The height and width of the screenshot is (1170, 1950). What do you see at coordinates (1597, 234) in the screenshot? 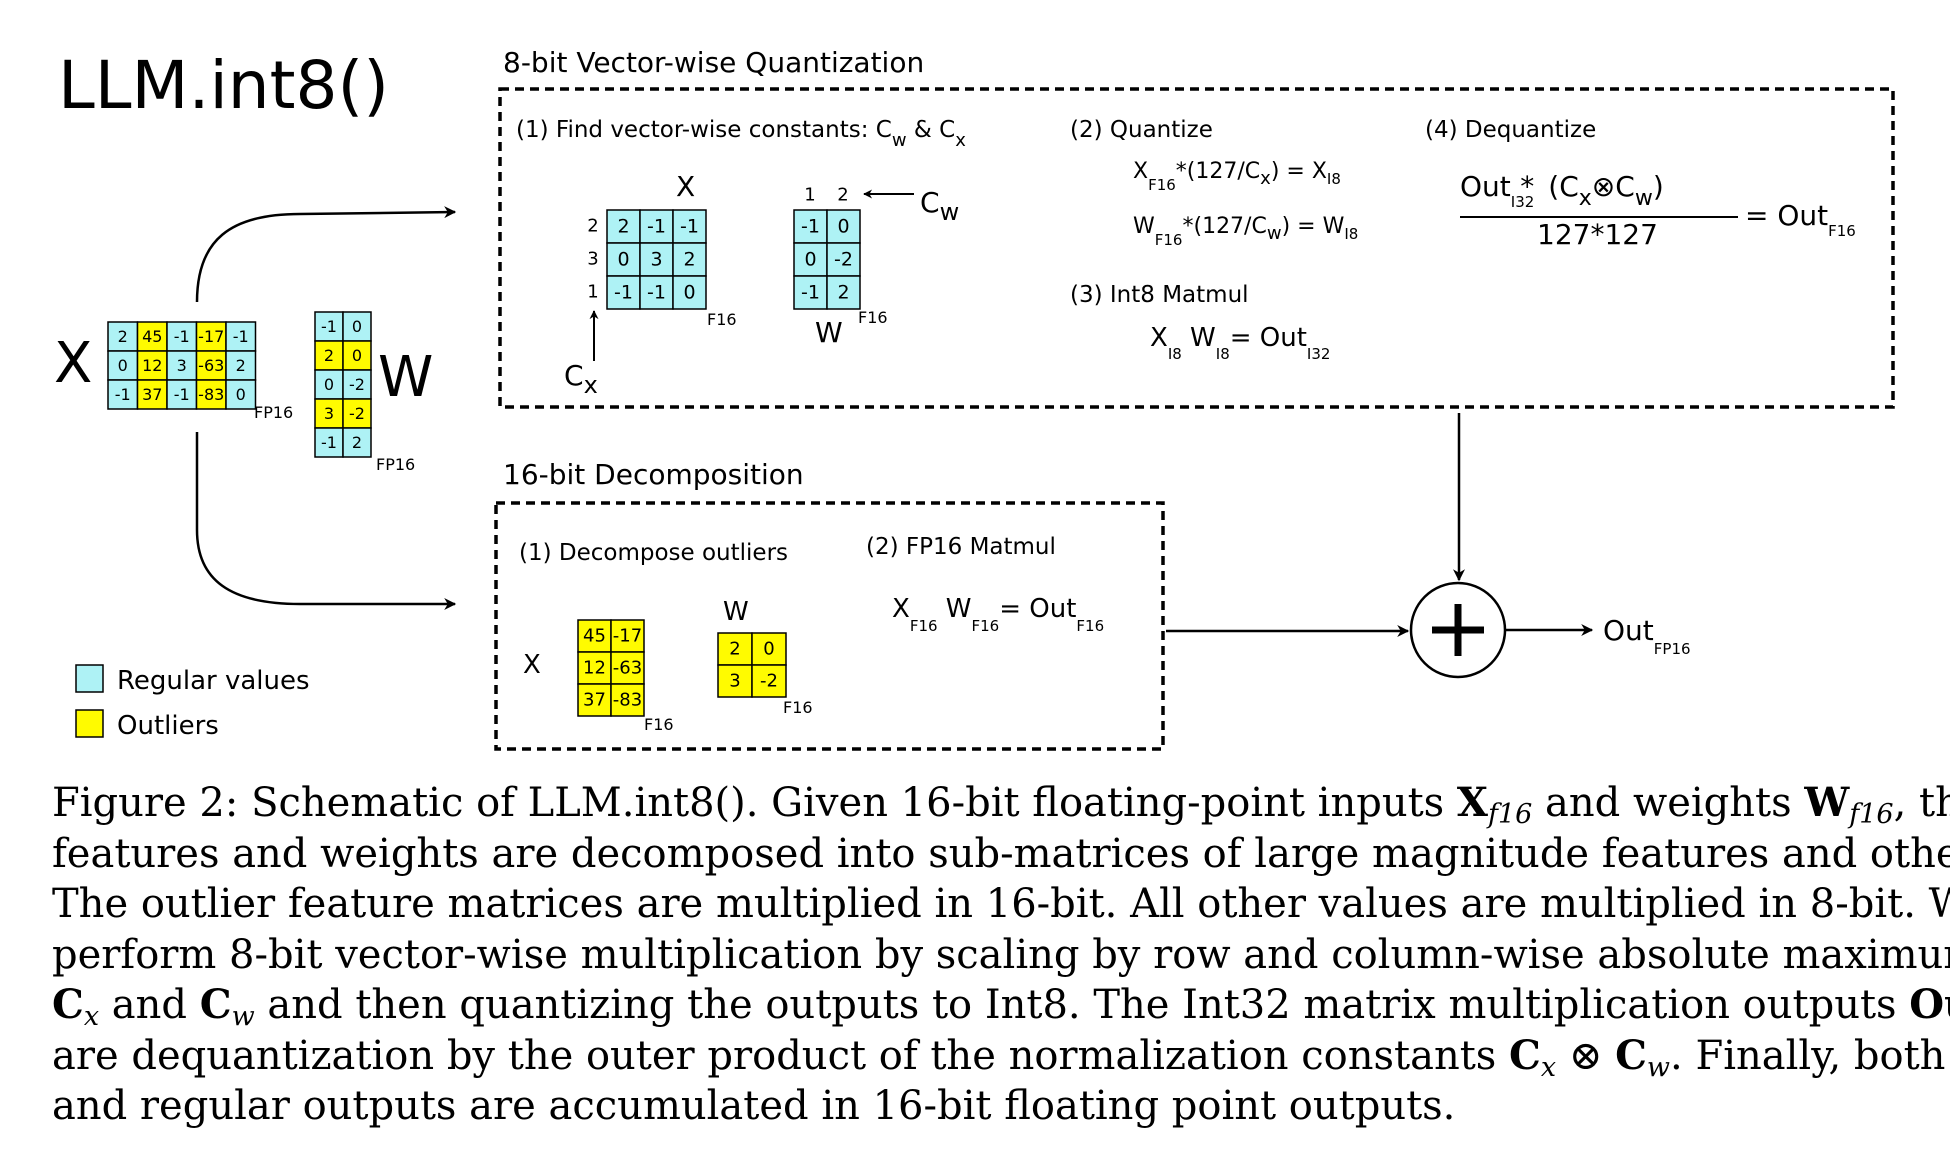
I see `dequant-denominator: 127*127` at bounding box center [1597, 234].